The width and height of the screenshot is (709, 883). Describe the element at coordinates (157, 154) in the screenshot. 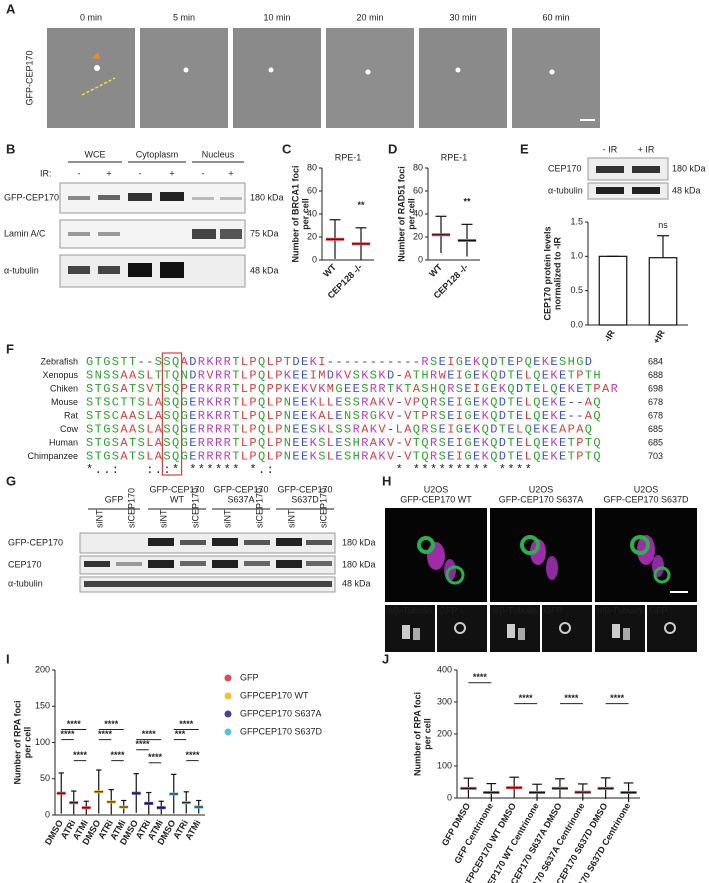

I see `column-label: Cytoplasm` at that location.